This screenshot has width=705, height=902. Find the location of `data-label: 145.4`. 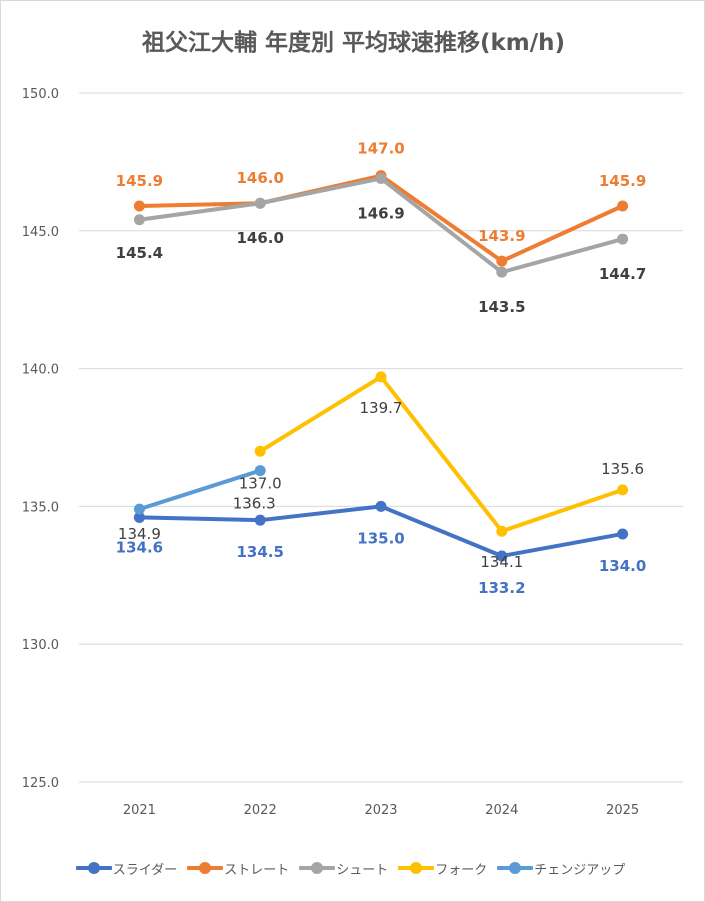

data-label: 145.4 is located at coordinates (139, 253).